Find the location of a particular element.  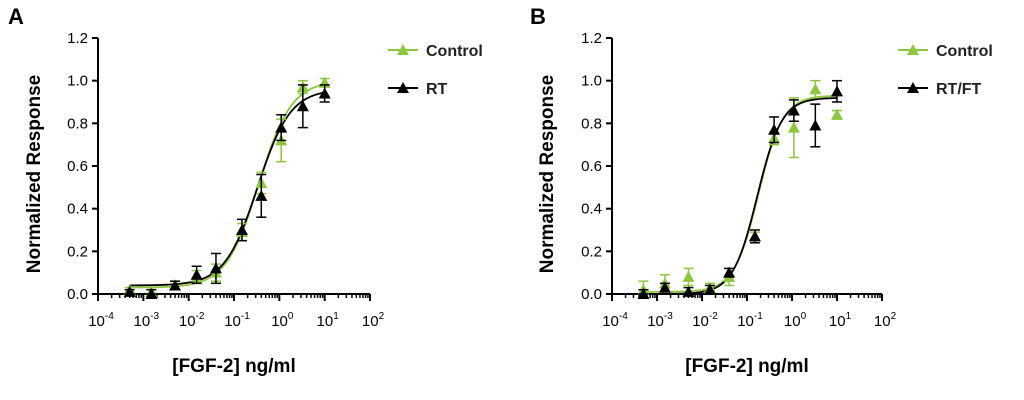

legend-label: RT/FT is located at coordinates (959, 89).